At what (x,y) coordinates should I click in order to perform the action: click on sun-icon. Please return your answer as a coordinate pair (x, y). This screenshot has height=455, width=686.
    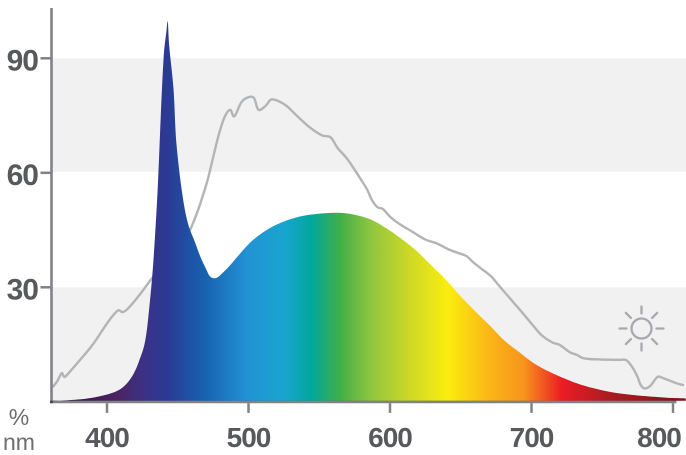
    Looking at the image, I should click on (641, 328).